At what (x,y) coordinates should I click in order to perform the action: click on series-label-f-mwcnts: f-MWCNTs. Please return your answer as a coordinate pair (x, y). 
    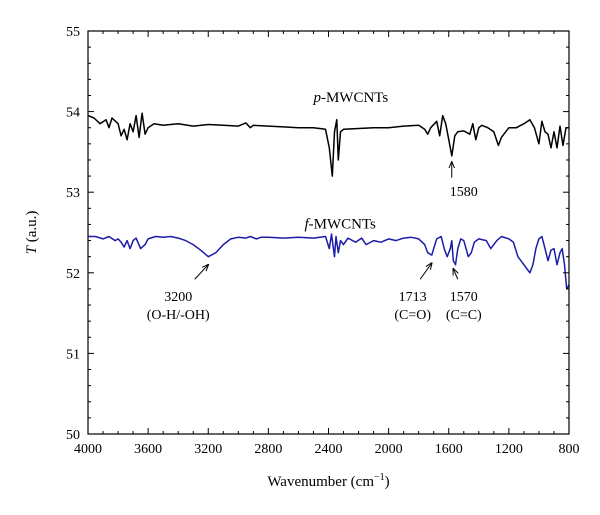
    Looking at the image, I should click on (340, 224).